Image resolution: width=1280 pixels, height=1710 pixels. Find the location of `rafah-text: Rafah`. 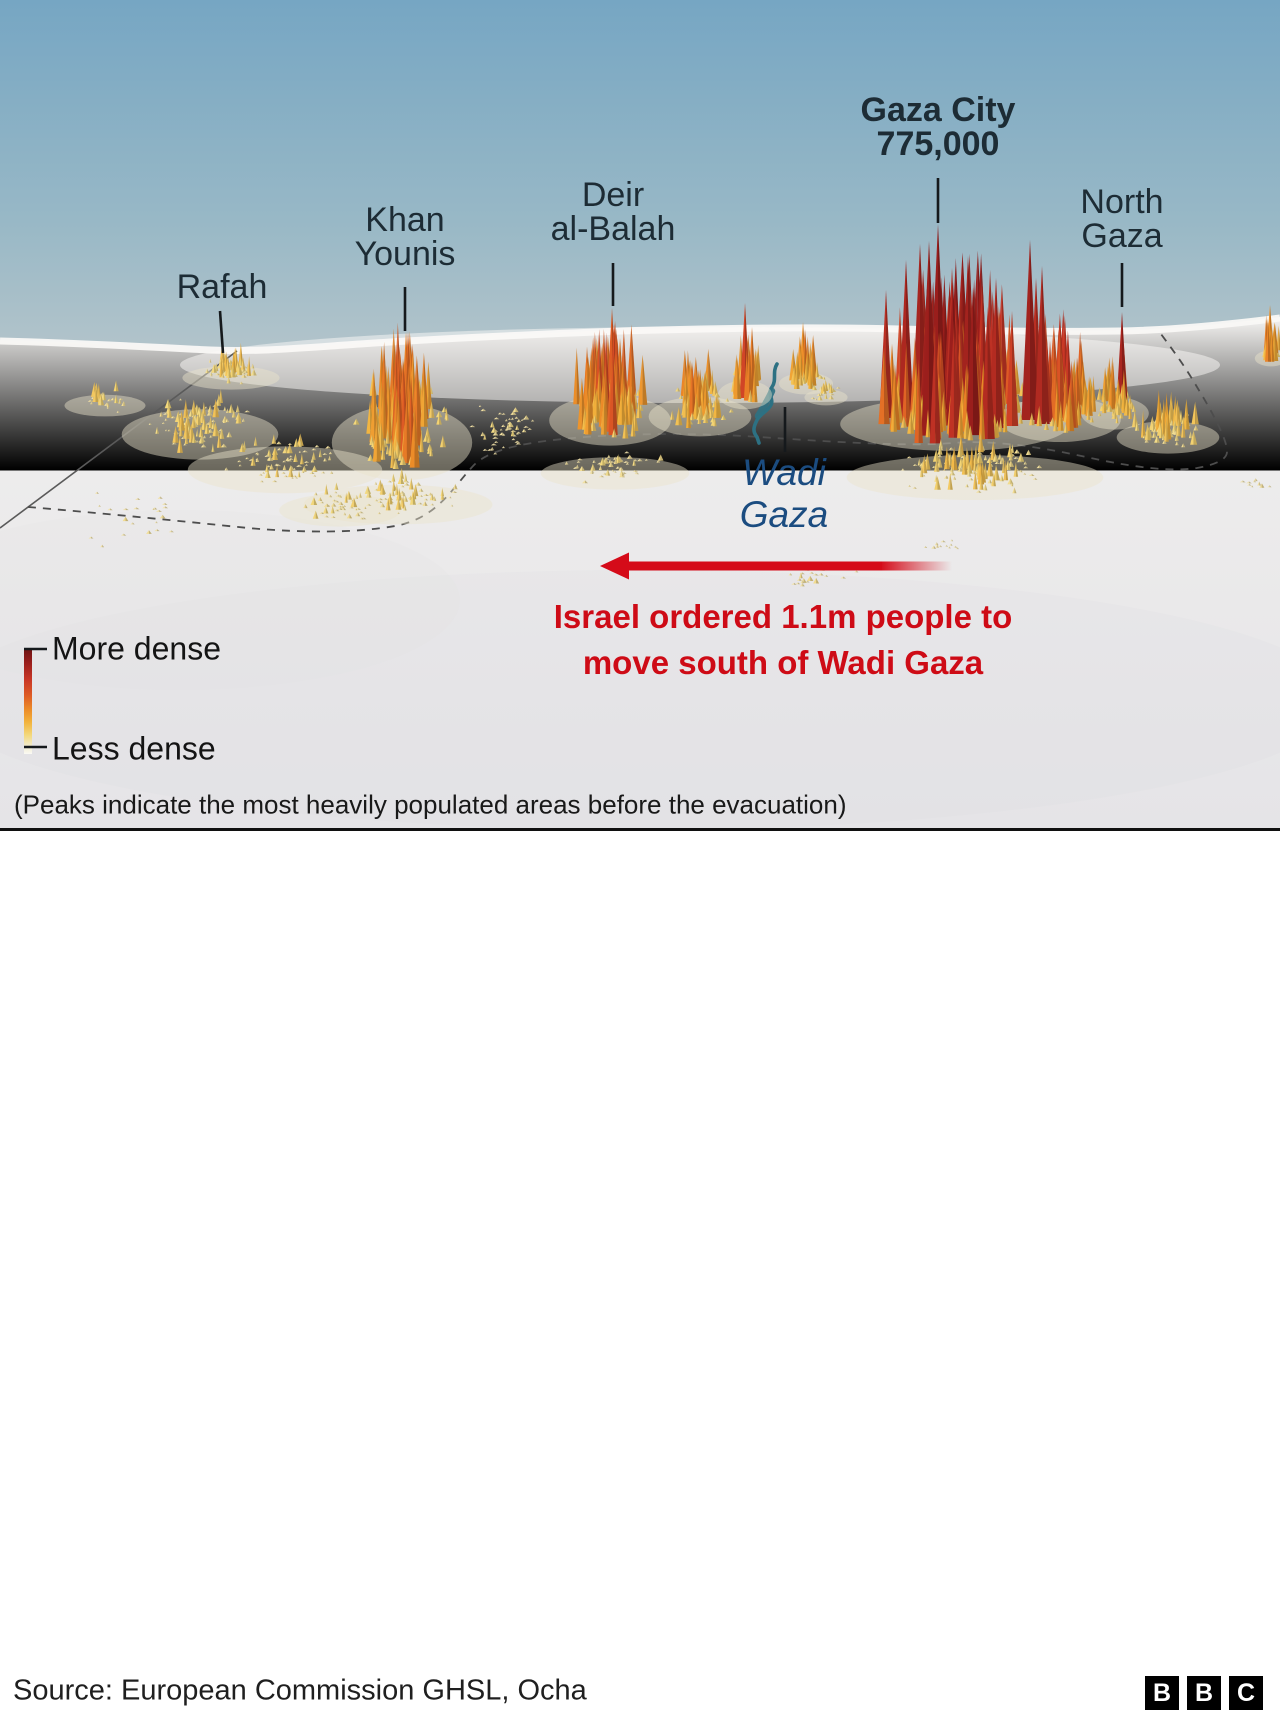

rafah-text: Rafah is located at coordinates (222, 287).